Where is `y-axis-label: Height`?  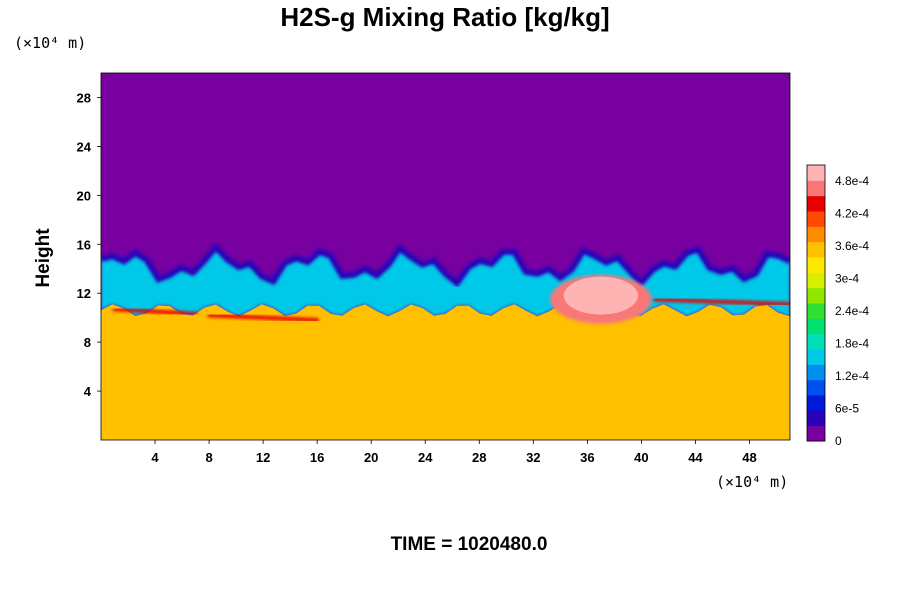 y-axis-label: Height is located at coordinates (43, 258).